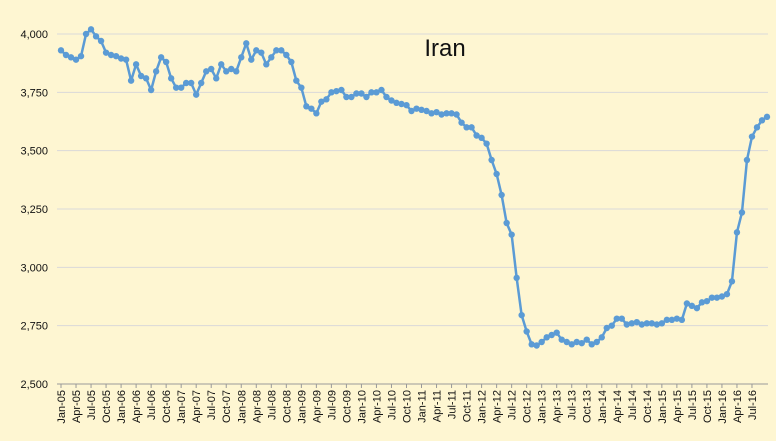 This screenshot has height=441, width=776. What do you see at coordinates (528, 406) in the screenshot?
I see `x-tick-label: Oct-12` at bounding box center [528, 406].